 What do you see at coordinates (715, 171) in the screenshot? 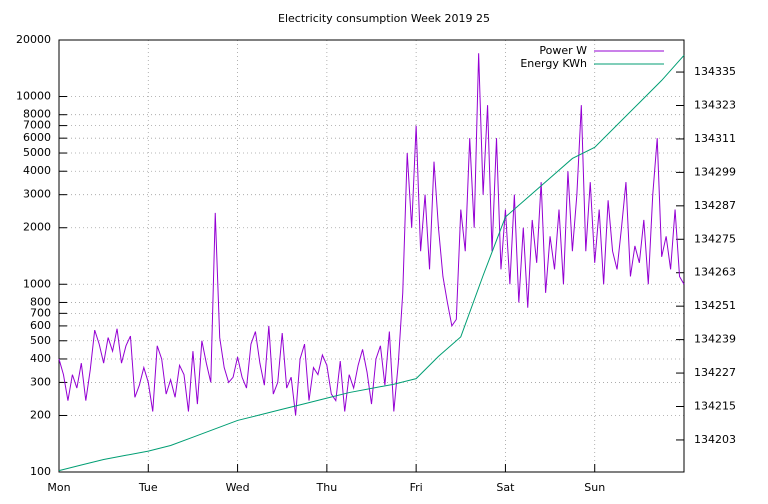
I see `y2-tick-label: 134299` at bounding box center [715, 171].